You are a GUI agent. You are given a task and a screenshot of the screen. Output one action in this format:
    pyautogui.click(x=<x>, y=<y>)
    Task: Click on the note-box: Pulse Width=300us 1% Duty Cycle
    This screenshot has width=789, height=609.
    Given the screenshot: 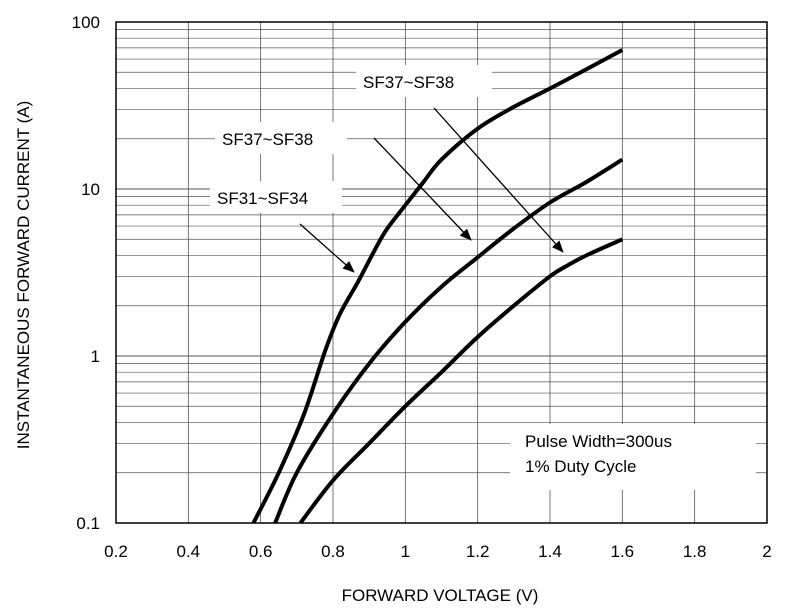 What is the action you would take?
    pyautogui.click(x=633, y=457)
    